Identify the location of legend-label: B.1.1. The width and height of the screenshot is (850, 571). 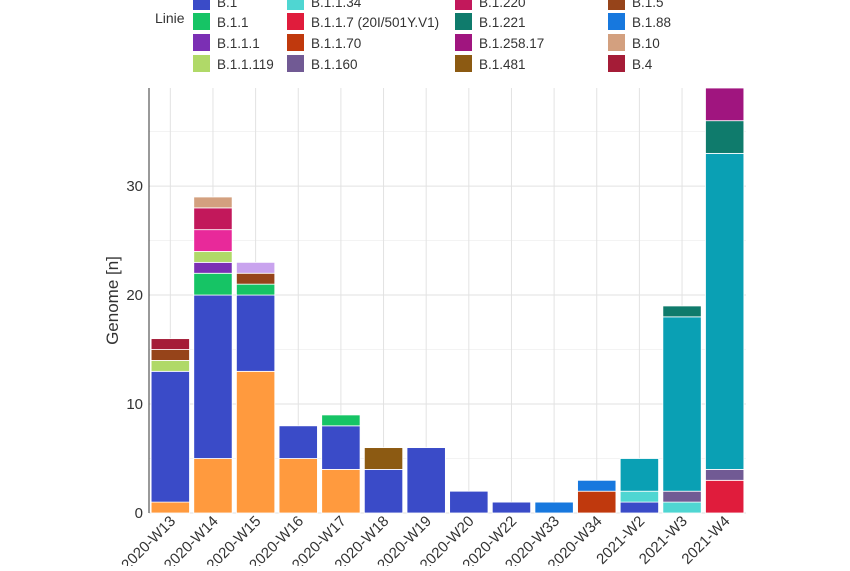
(233, 22).